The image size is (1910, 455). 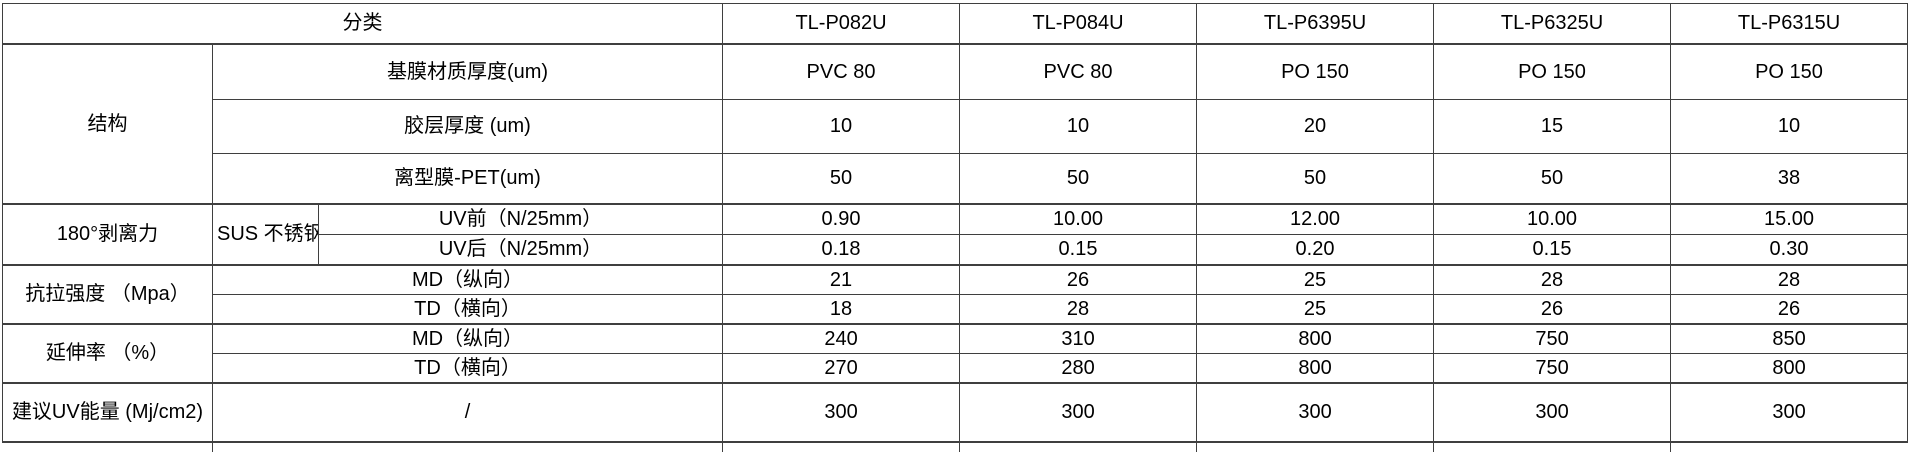 I want to click on table-row: 离型膜-PET(um) 50 50 50 50 38, so click(x=956, y=179).